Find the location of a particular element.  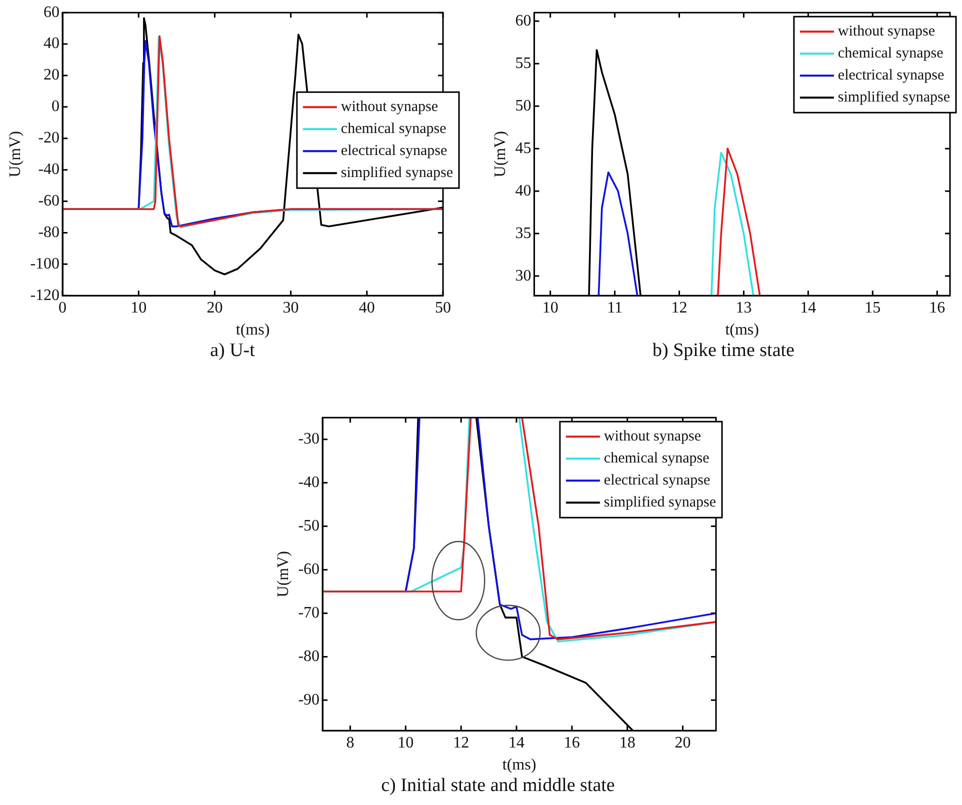

y-tick-label: 55 is located at coordinates (523, 63).